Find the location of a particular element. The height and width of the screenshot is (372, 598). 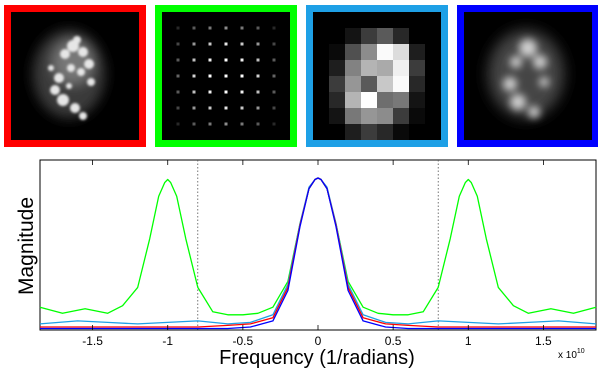

sampling-grid is located at coordinates (226, 76).